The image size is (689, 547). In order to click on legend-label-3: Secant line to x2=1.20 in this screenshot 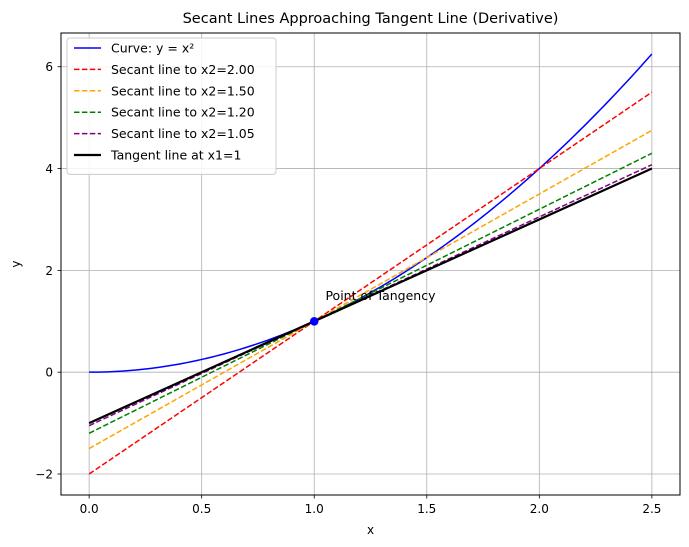, I will do `click(183, 112)`.